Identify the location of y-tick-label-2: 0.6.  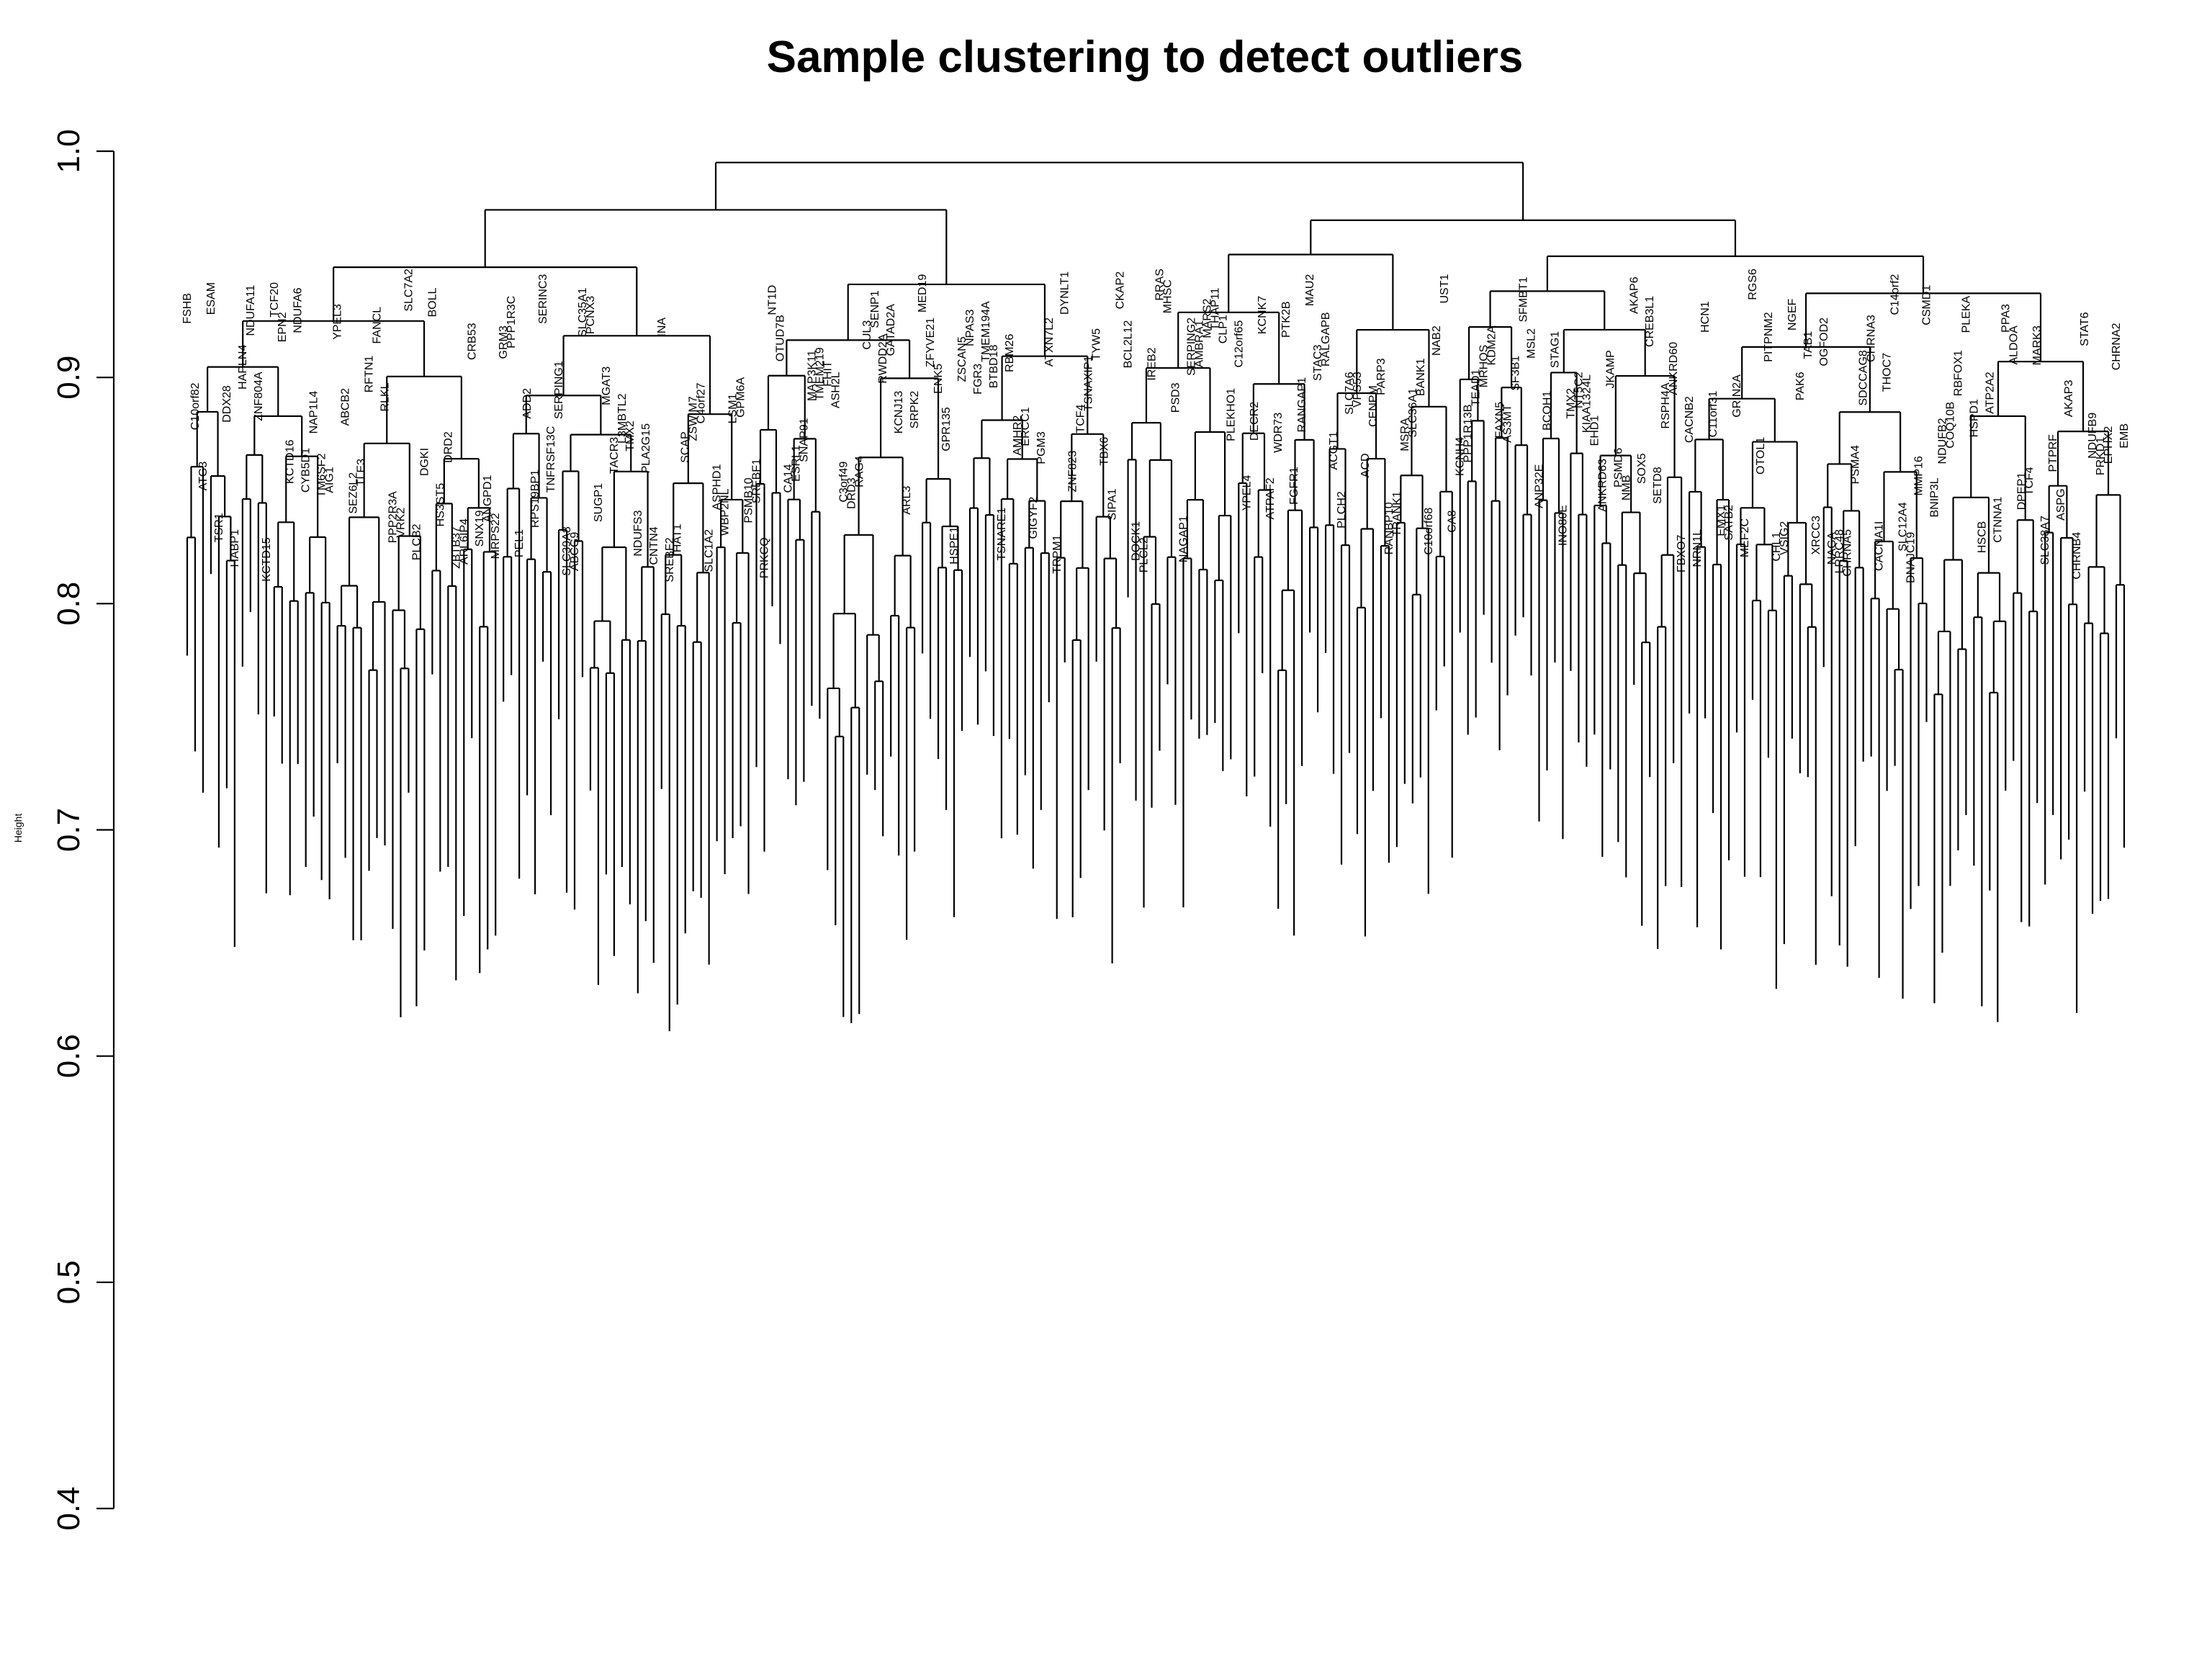
(68, 1056).